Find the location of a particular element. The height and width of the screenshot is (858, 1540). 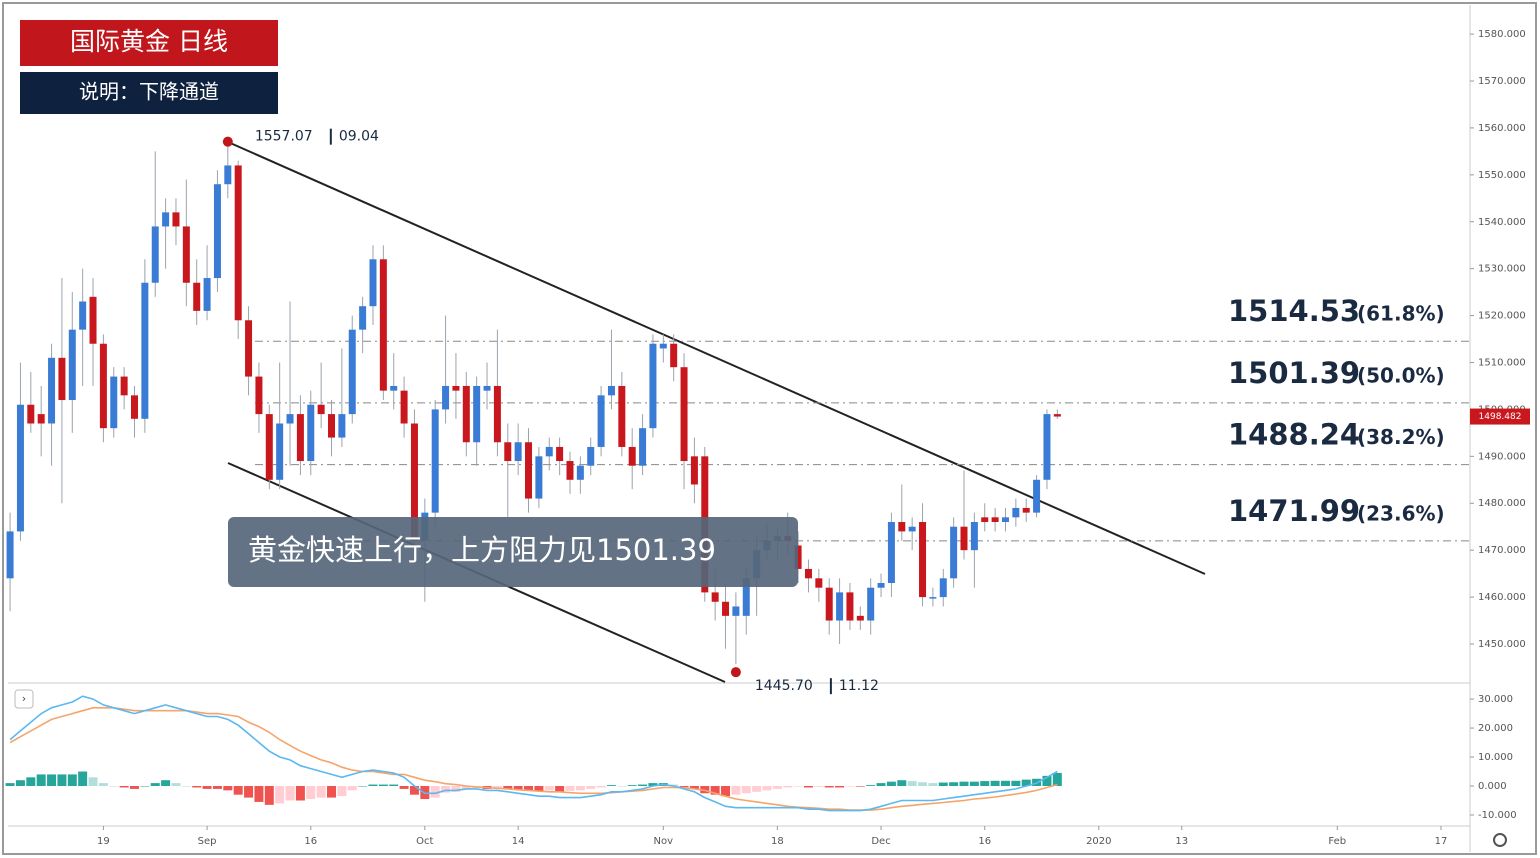

level-pct: (61.8%) is located at coordinates (1401, 314).